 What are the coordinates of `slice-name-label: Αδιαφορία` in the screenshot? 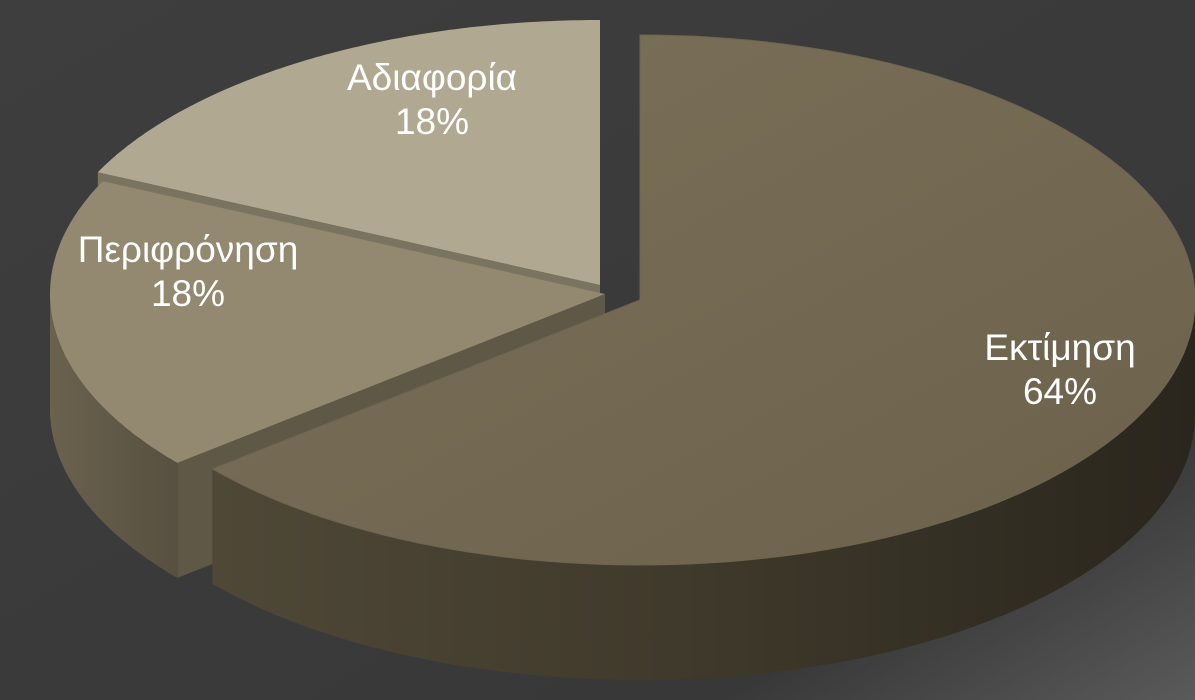 It's located at (432, 77).